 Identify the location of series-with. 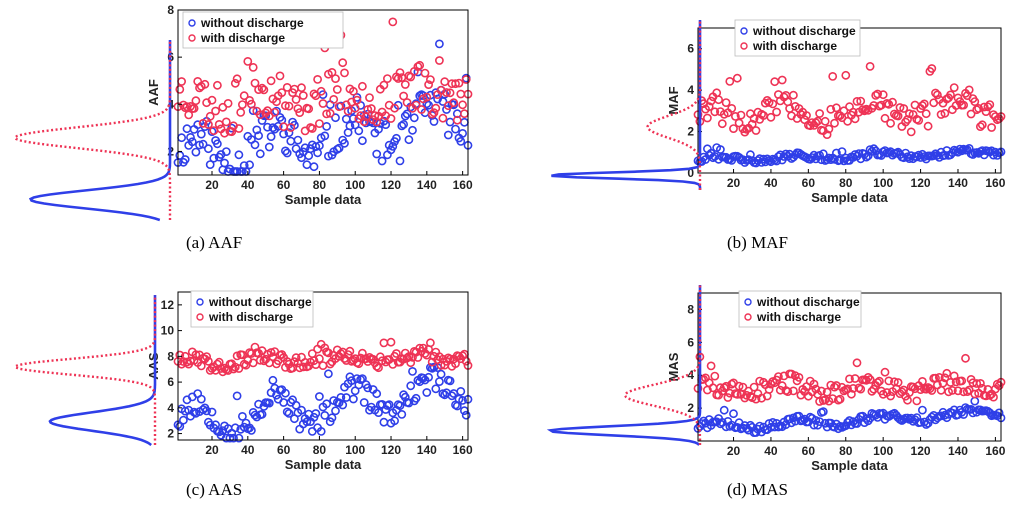
(849, 100).